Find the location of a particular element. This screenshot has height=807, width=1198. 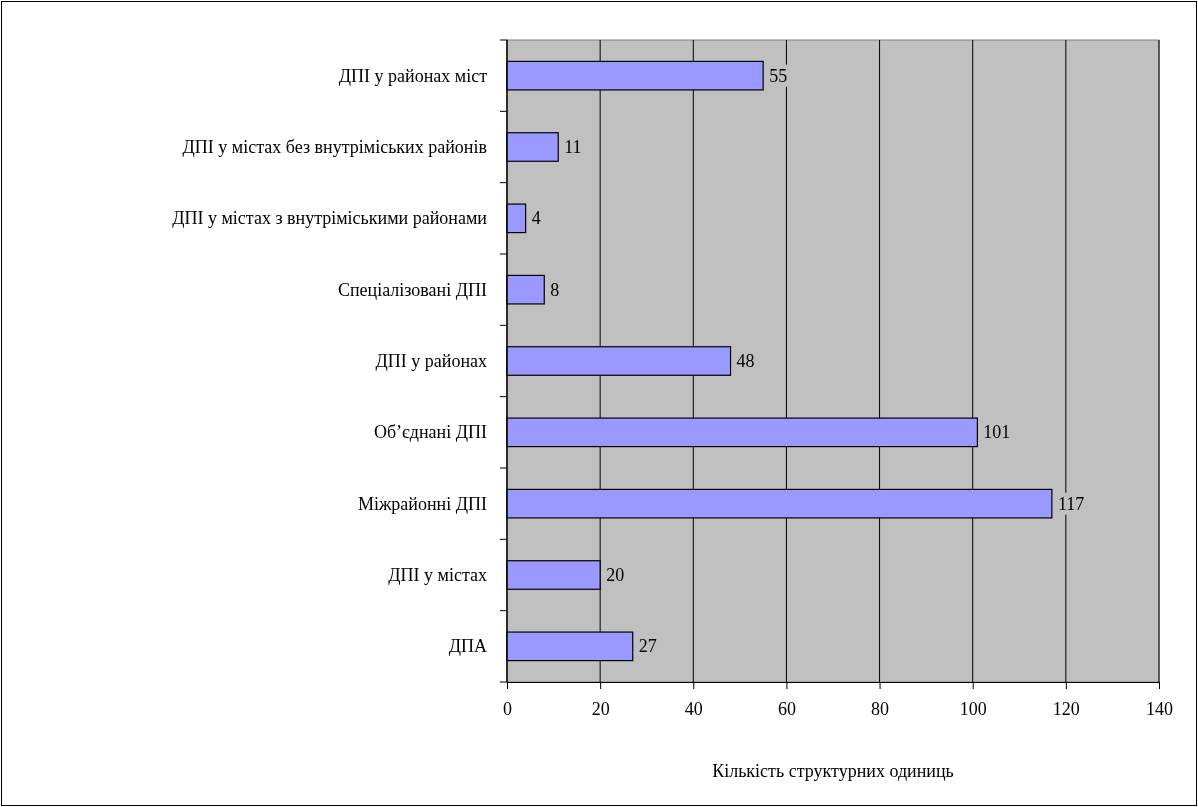

x-tick-label: 40 is located at coordinates (693, 709).